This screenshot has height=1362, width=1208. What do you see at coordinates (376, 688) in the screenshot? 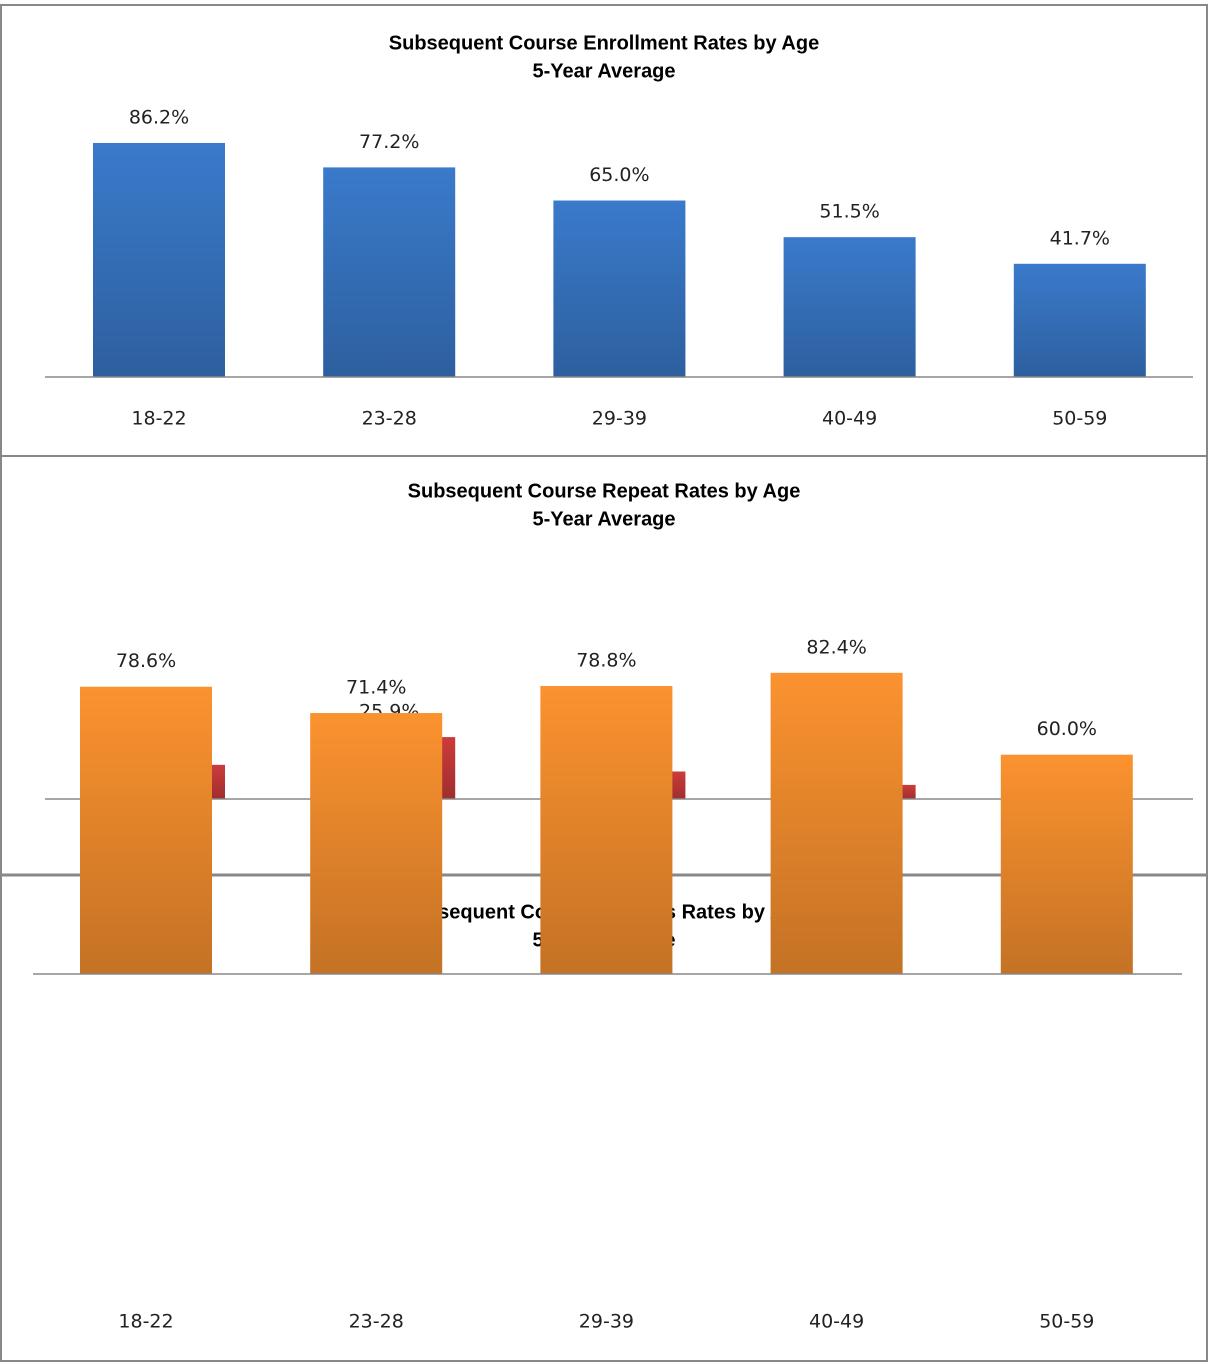
I see `data-label: 71.4%` at bounding box center [376, 688].